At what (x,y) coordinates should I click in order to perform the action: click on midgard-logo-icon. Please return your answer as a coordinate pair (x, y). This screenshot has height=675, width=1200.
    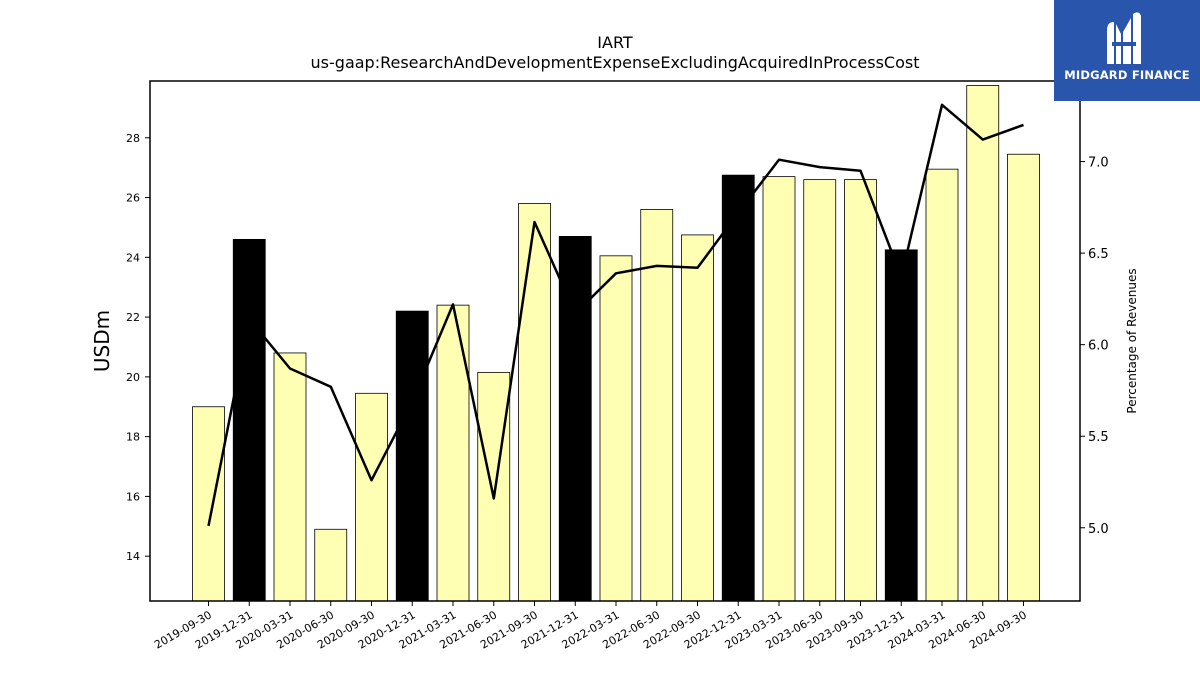
    Looking at the image, I should click on (1124, 38).